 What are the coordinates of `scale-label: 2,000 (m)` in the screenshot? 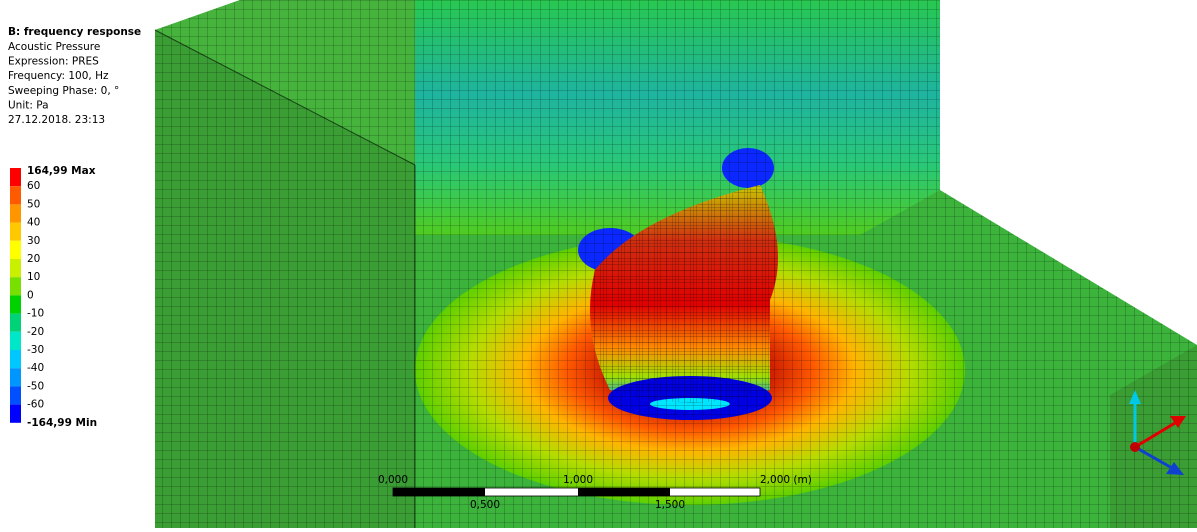 It's located at (786, 480).